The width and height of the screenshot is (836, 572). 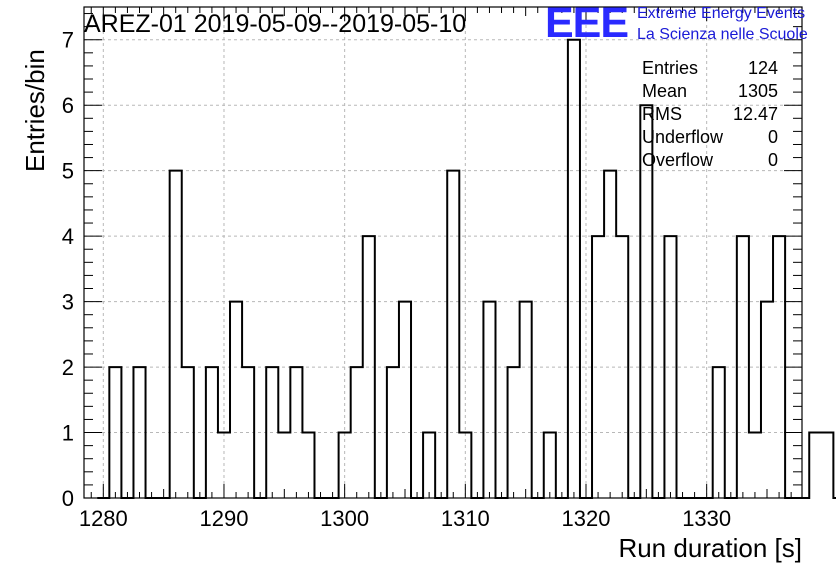 I want to click on y-tick-label: 0, so click(x=68, y=498).